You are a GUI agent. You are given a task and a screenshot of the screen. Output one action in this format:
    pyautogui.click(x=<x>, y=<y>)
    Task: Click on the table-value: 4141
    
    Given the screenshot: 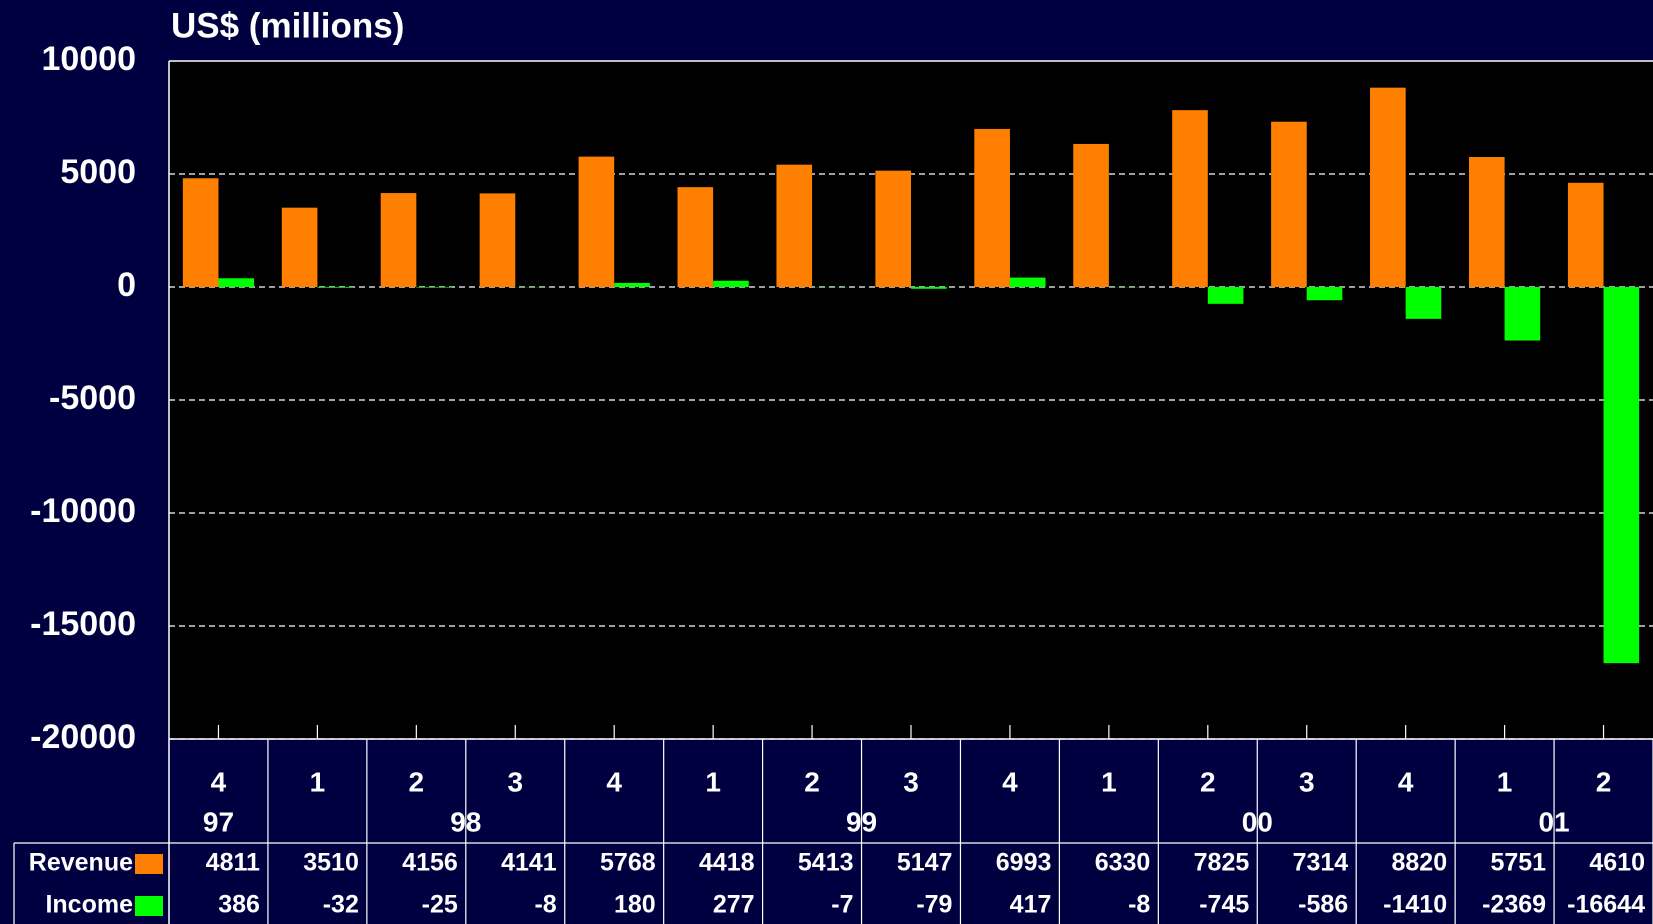 What is the action you would take?
    pyautogui.click(x=529, y=863)
    